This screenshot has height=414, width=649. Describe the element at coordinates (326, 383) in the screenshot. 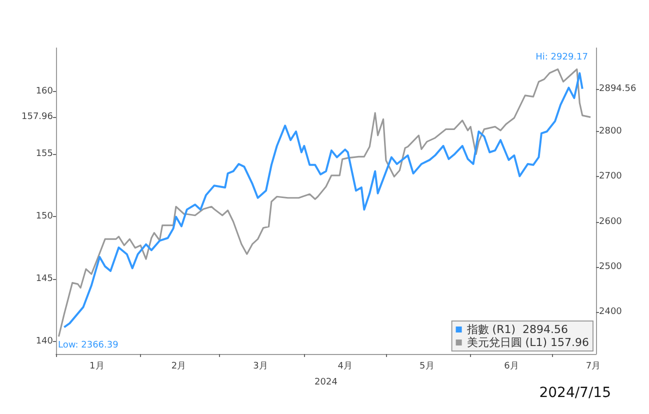

I see `x-axis-title: 2024` at that location.